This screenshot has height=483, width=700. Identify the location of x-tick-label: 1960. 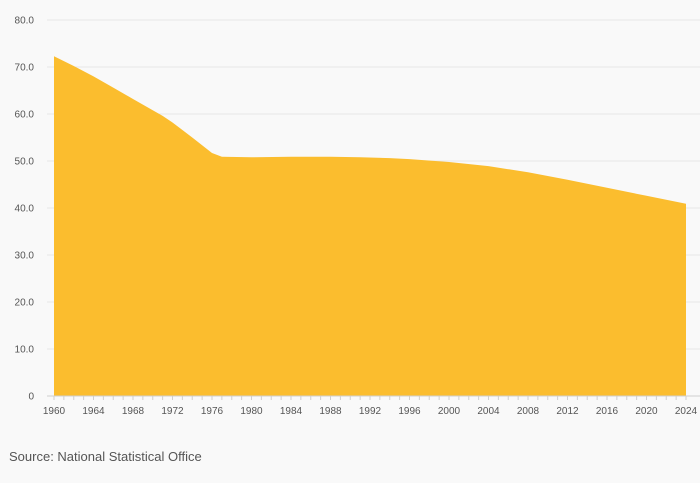
(54, 411).